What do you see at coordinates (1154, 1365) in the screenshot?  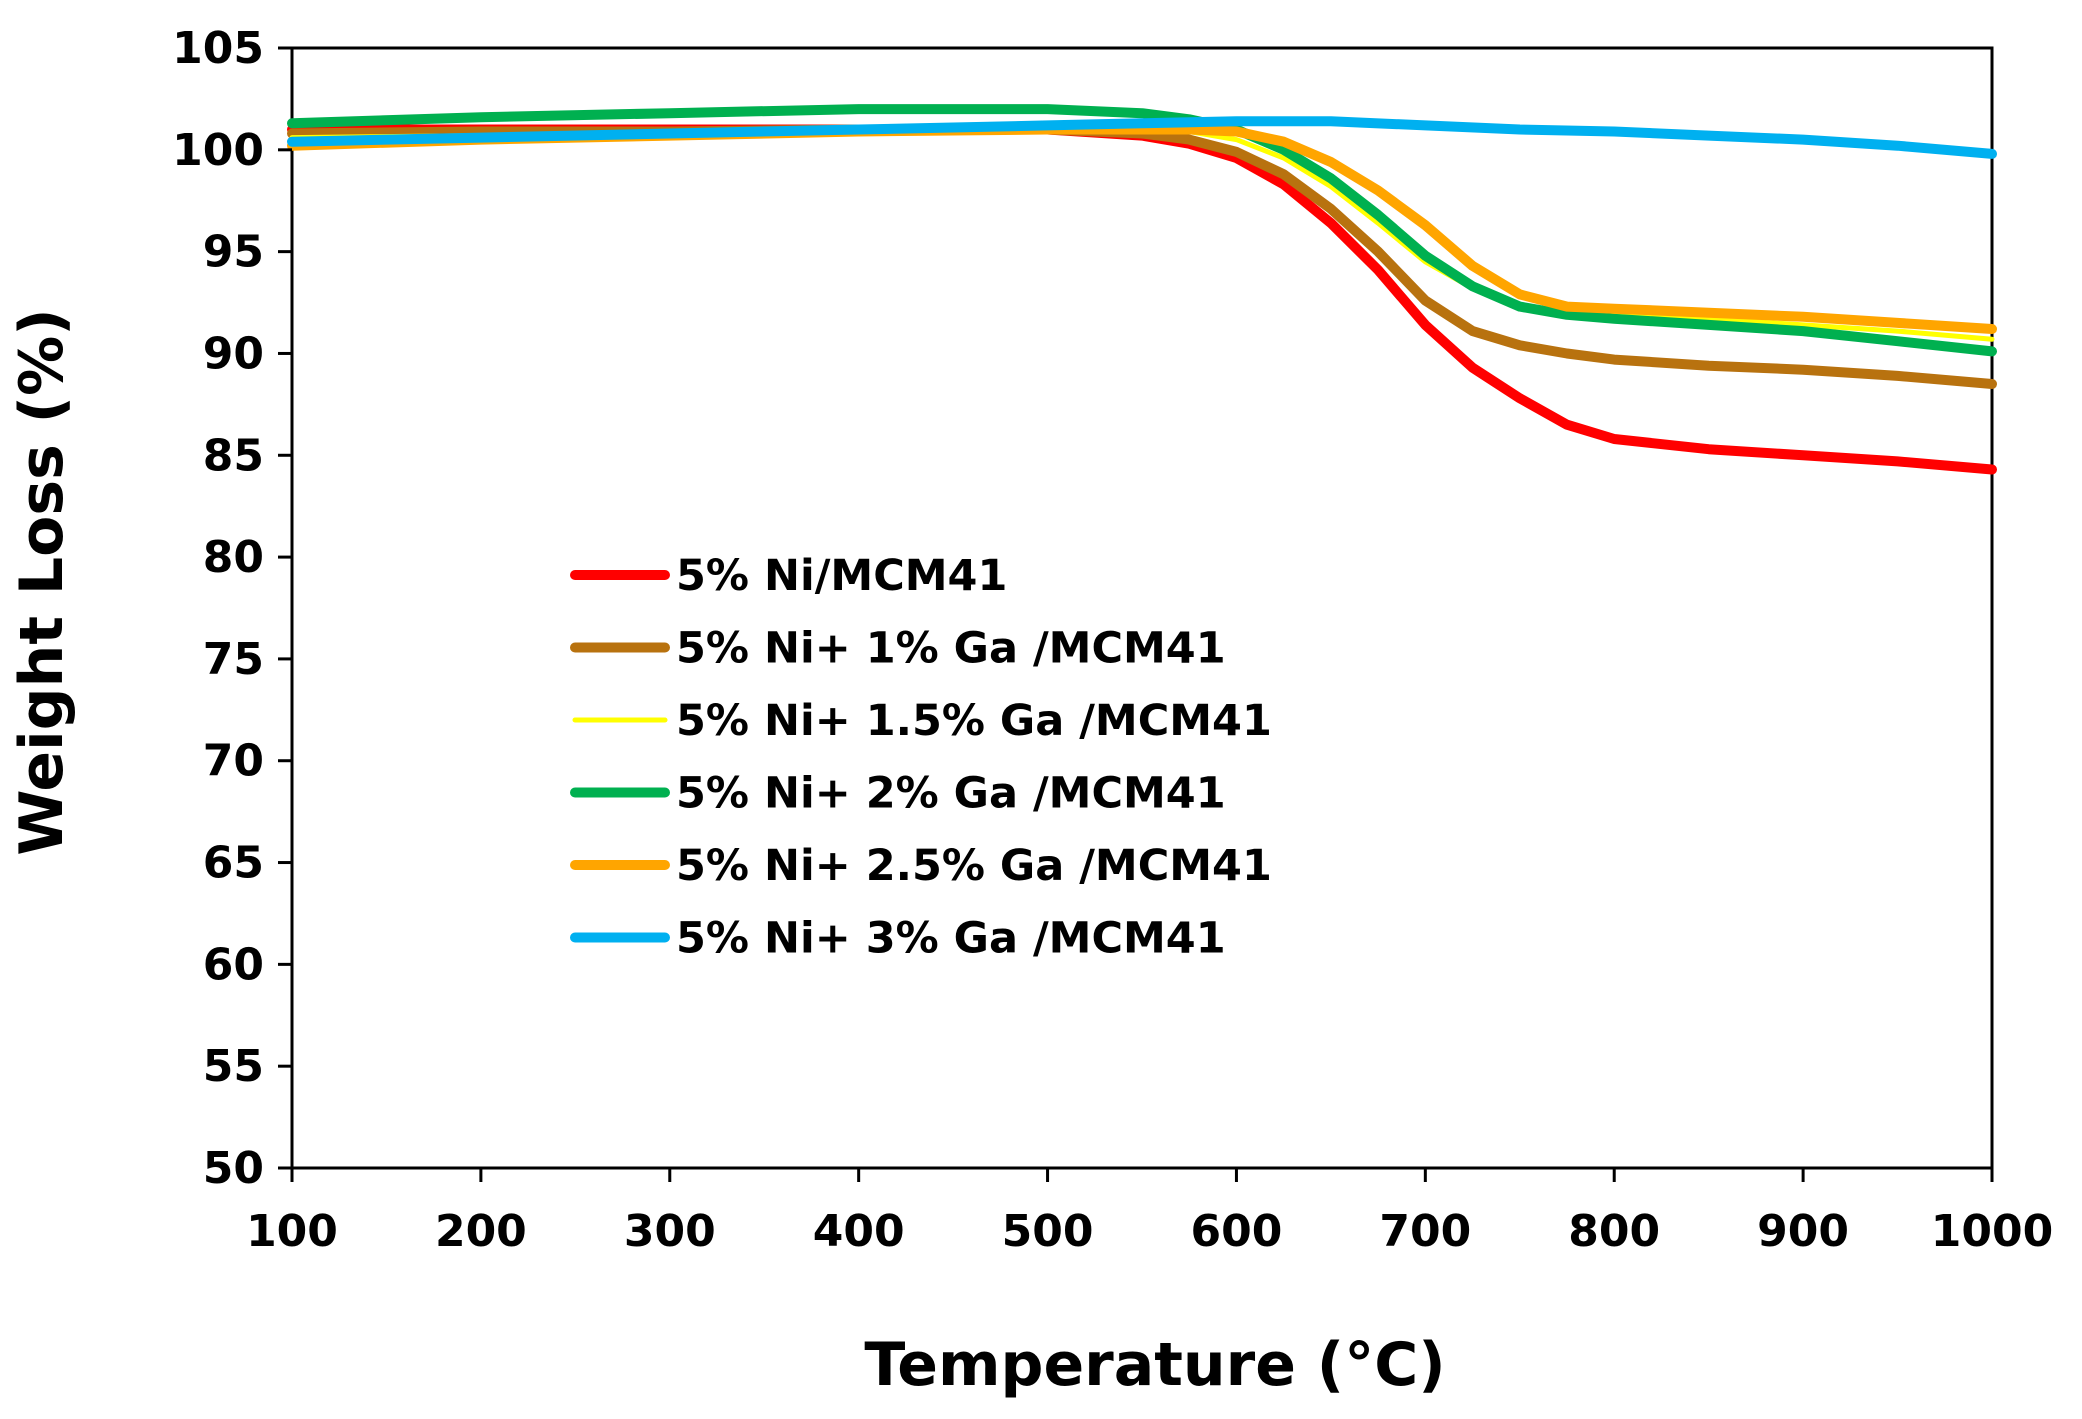 I see `x-axis-title: Temperature (°C)` at bounding box center [1154, 1365].